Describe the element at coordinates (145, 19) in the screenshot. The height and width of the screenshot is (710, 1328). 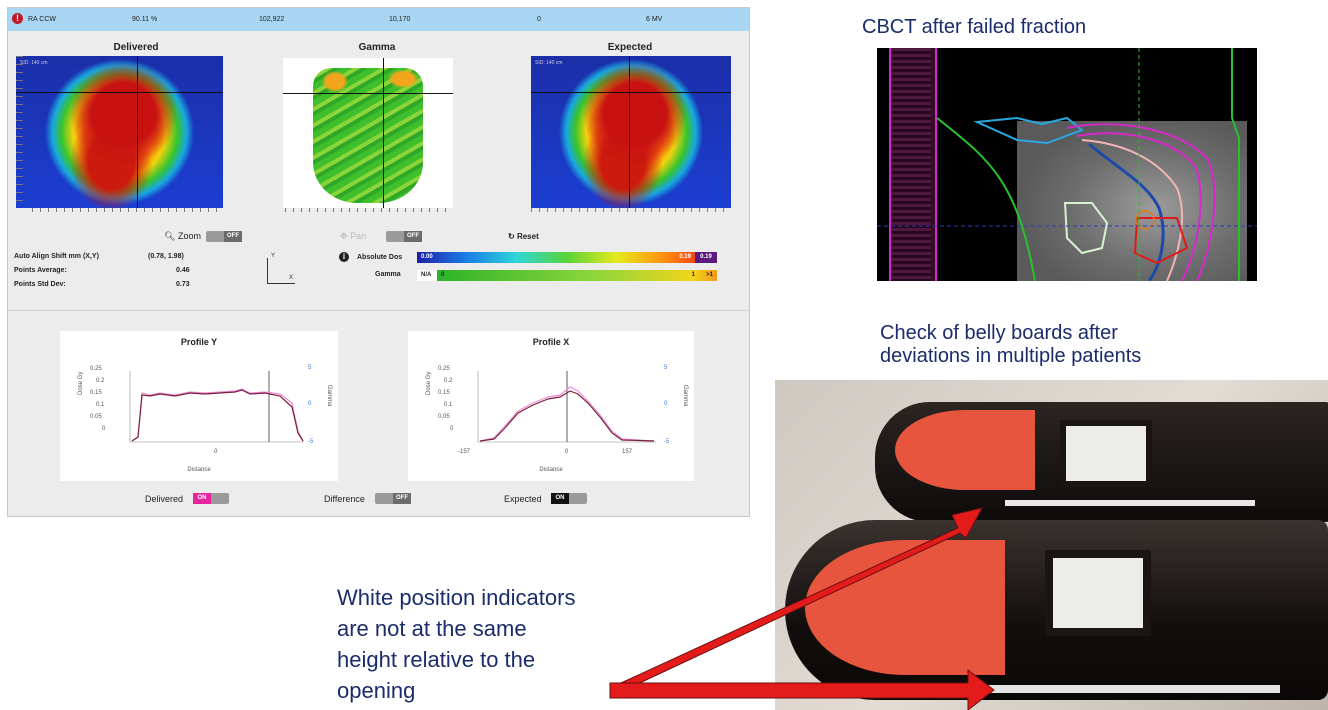
I see `header-gamma-pass: 90.11 %` at that location.